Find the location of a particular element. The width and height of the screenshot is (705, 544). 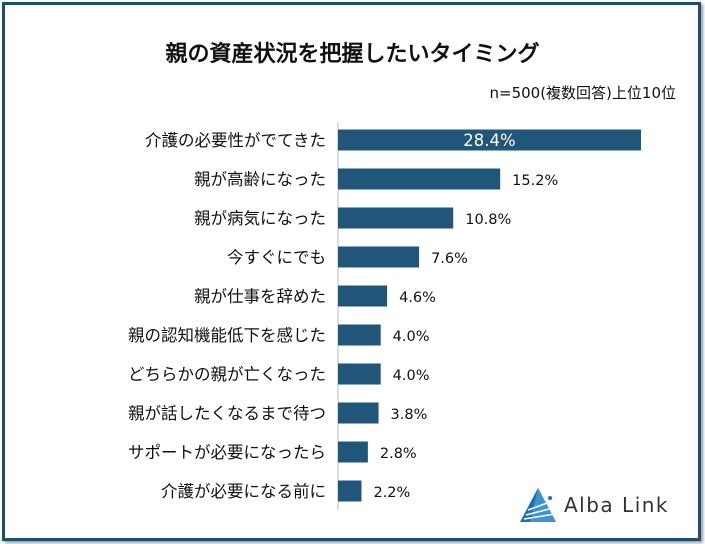

category-label: 介護が必要になる前に is located at coordinates (243, 491).